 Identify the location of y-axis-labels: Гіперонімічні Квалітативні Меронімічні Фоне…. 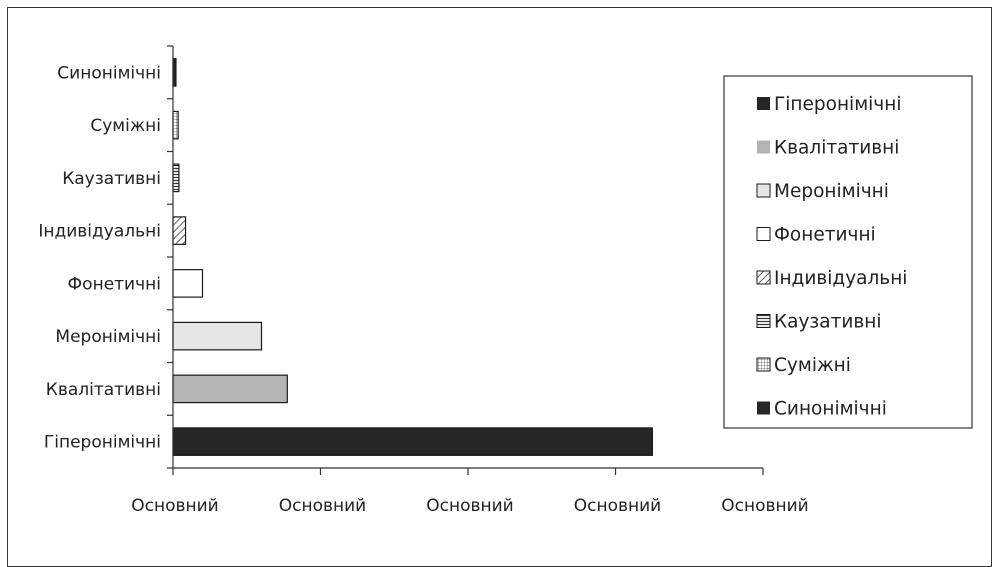
(99, 257).